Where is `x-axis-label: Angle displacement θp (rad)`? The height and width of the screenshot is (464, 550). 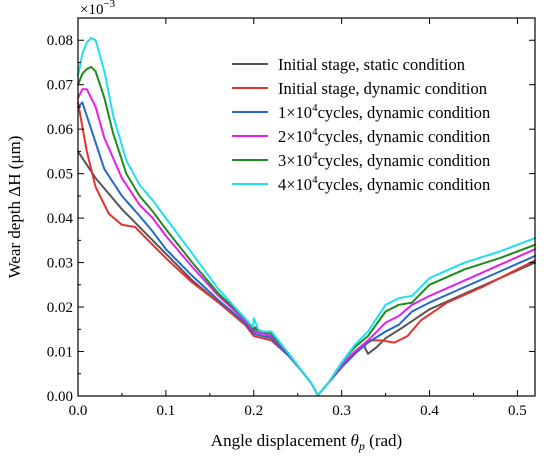 x-axis-label: Angle displacement θp (rad) is located at coordinates (306, 442).